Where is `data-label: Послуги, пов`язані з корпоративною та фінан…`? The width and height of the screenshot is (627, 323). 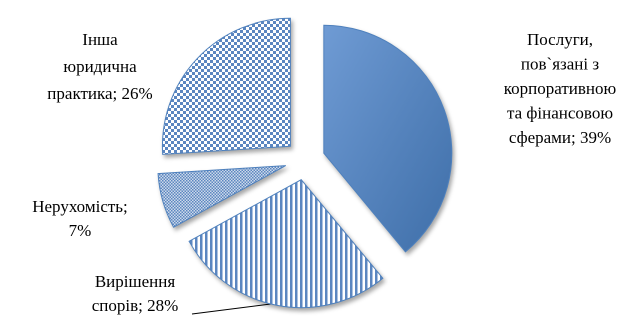
data-label: Послуги, пов`язані з корпоративною та фінан… is located at coordinates (560, 88).